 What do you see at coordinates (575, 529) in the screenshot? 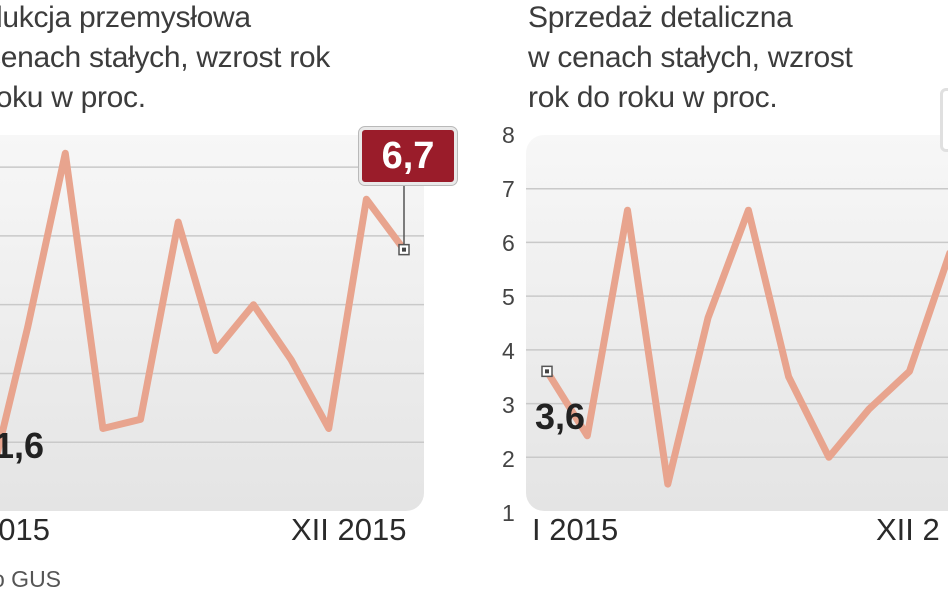
I see `right-x-start-label: I 2015` at bounding box center [575, 529].